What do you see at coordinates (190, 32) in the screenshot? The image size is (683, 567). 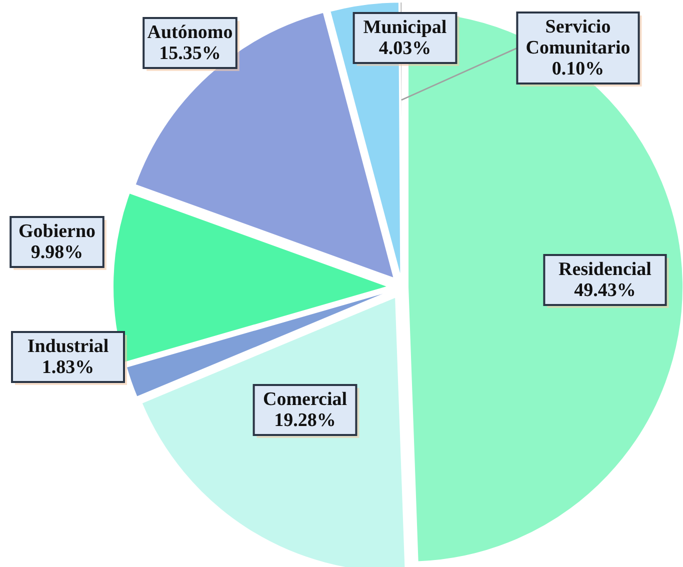 I see `slice-label: Autónomo` at bounding box center [190, 32].